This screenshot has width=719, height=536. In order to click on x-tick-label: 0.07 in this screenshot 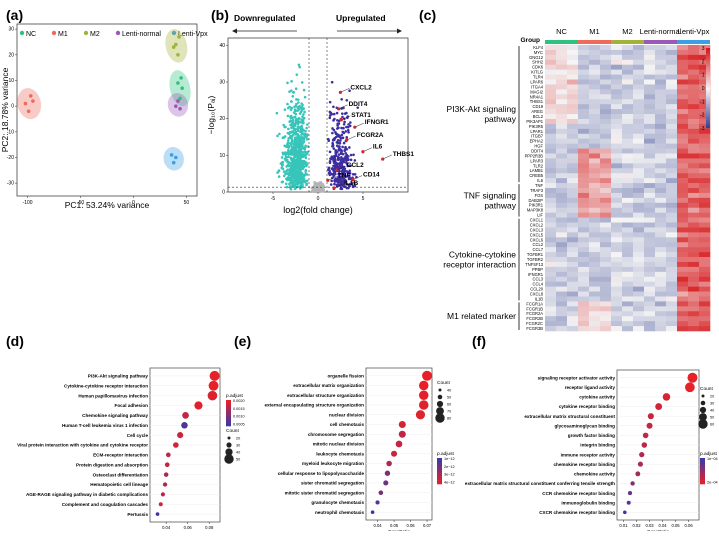, I will do `click(427, 525)`.